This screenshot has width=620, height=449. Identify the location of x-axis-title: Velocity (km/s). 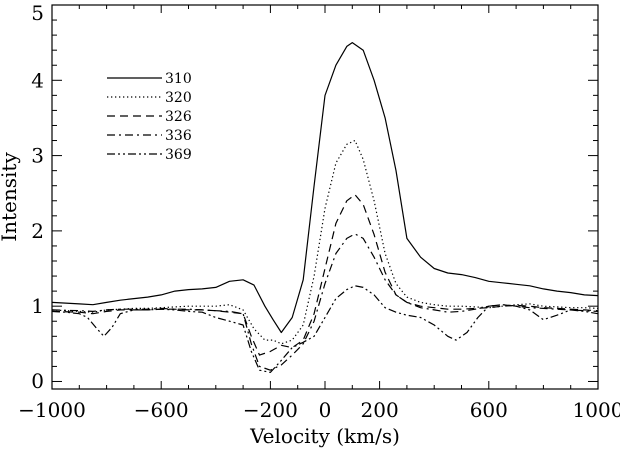
(324, 436).